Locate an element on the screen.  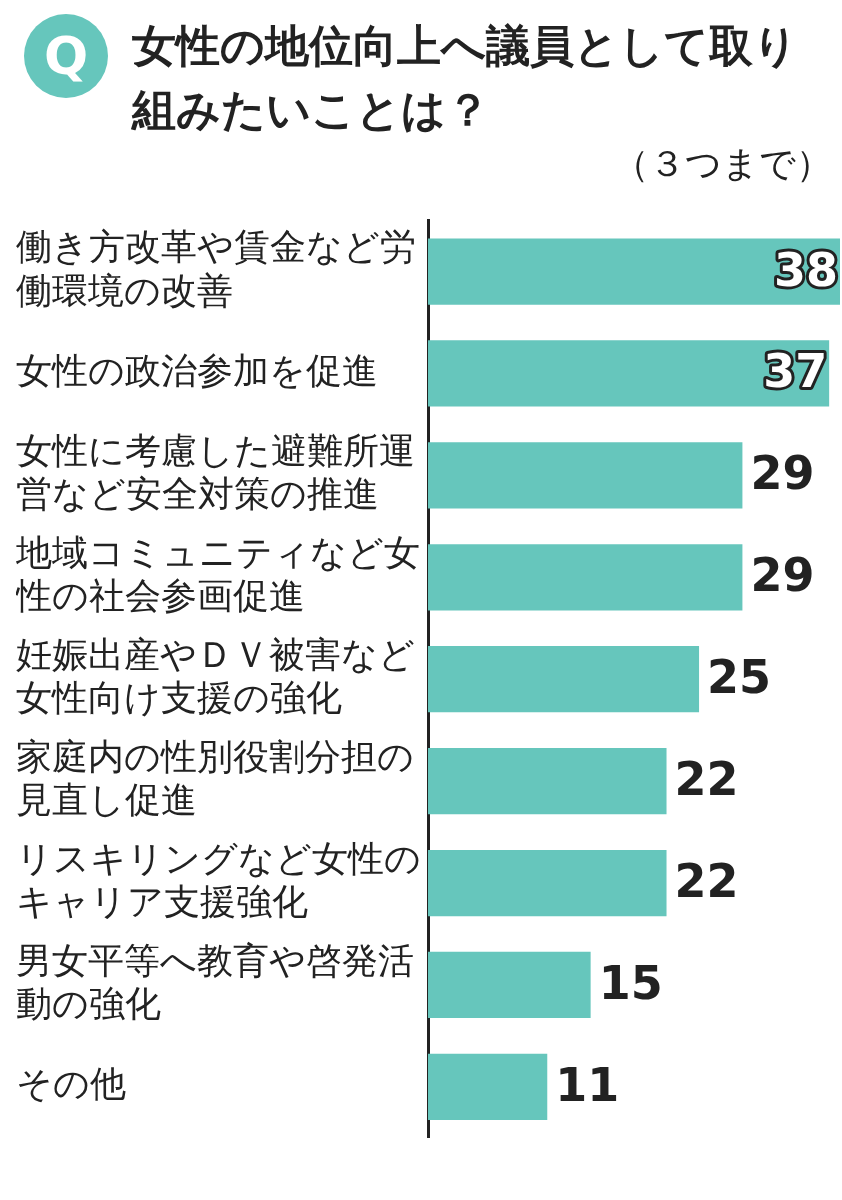
y-tick-label: 女性の政治参加を促進 is located at coordinates (197, 370).